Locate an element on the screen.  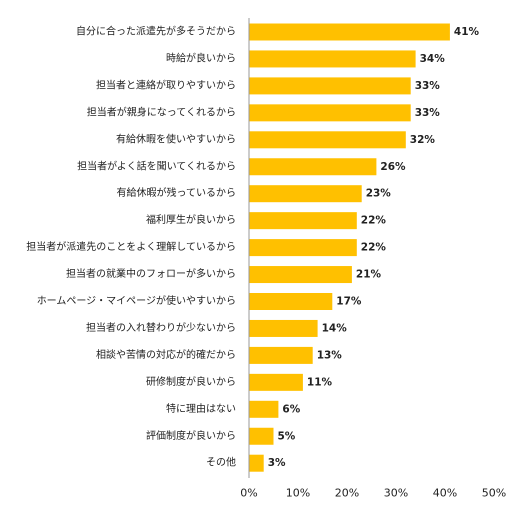
x-tick-label: 20% is located at coordinates (347, 493).